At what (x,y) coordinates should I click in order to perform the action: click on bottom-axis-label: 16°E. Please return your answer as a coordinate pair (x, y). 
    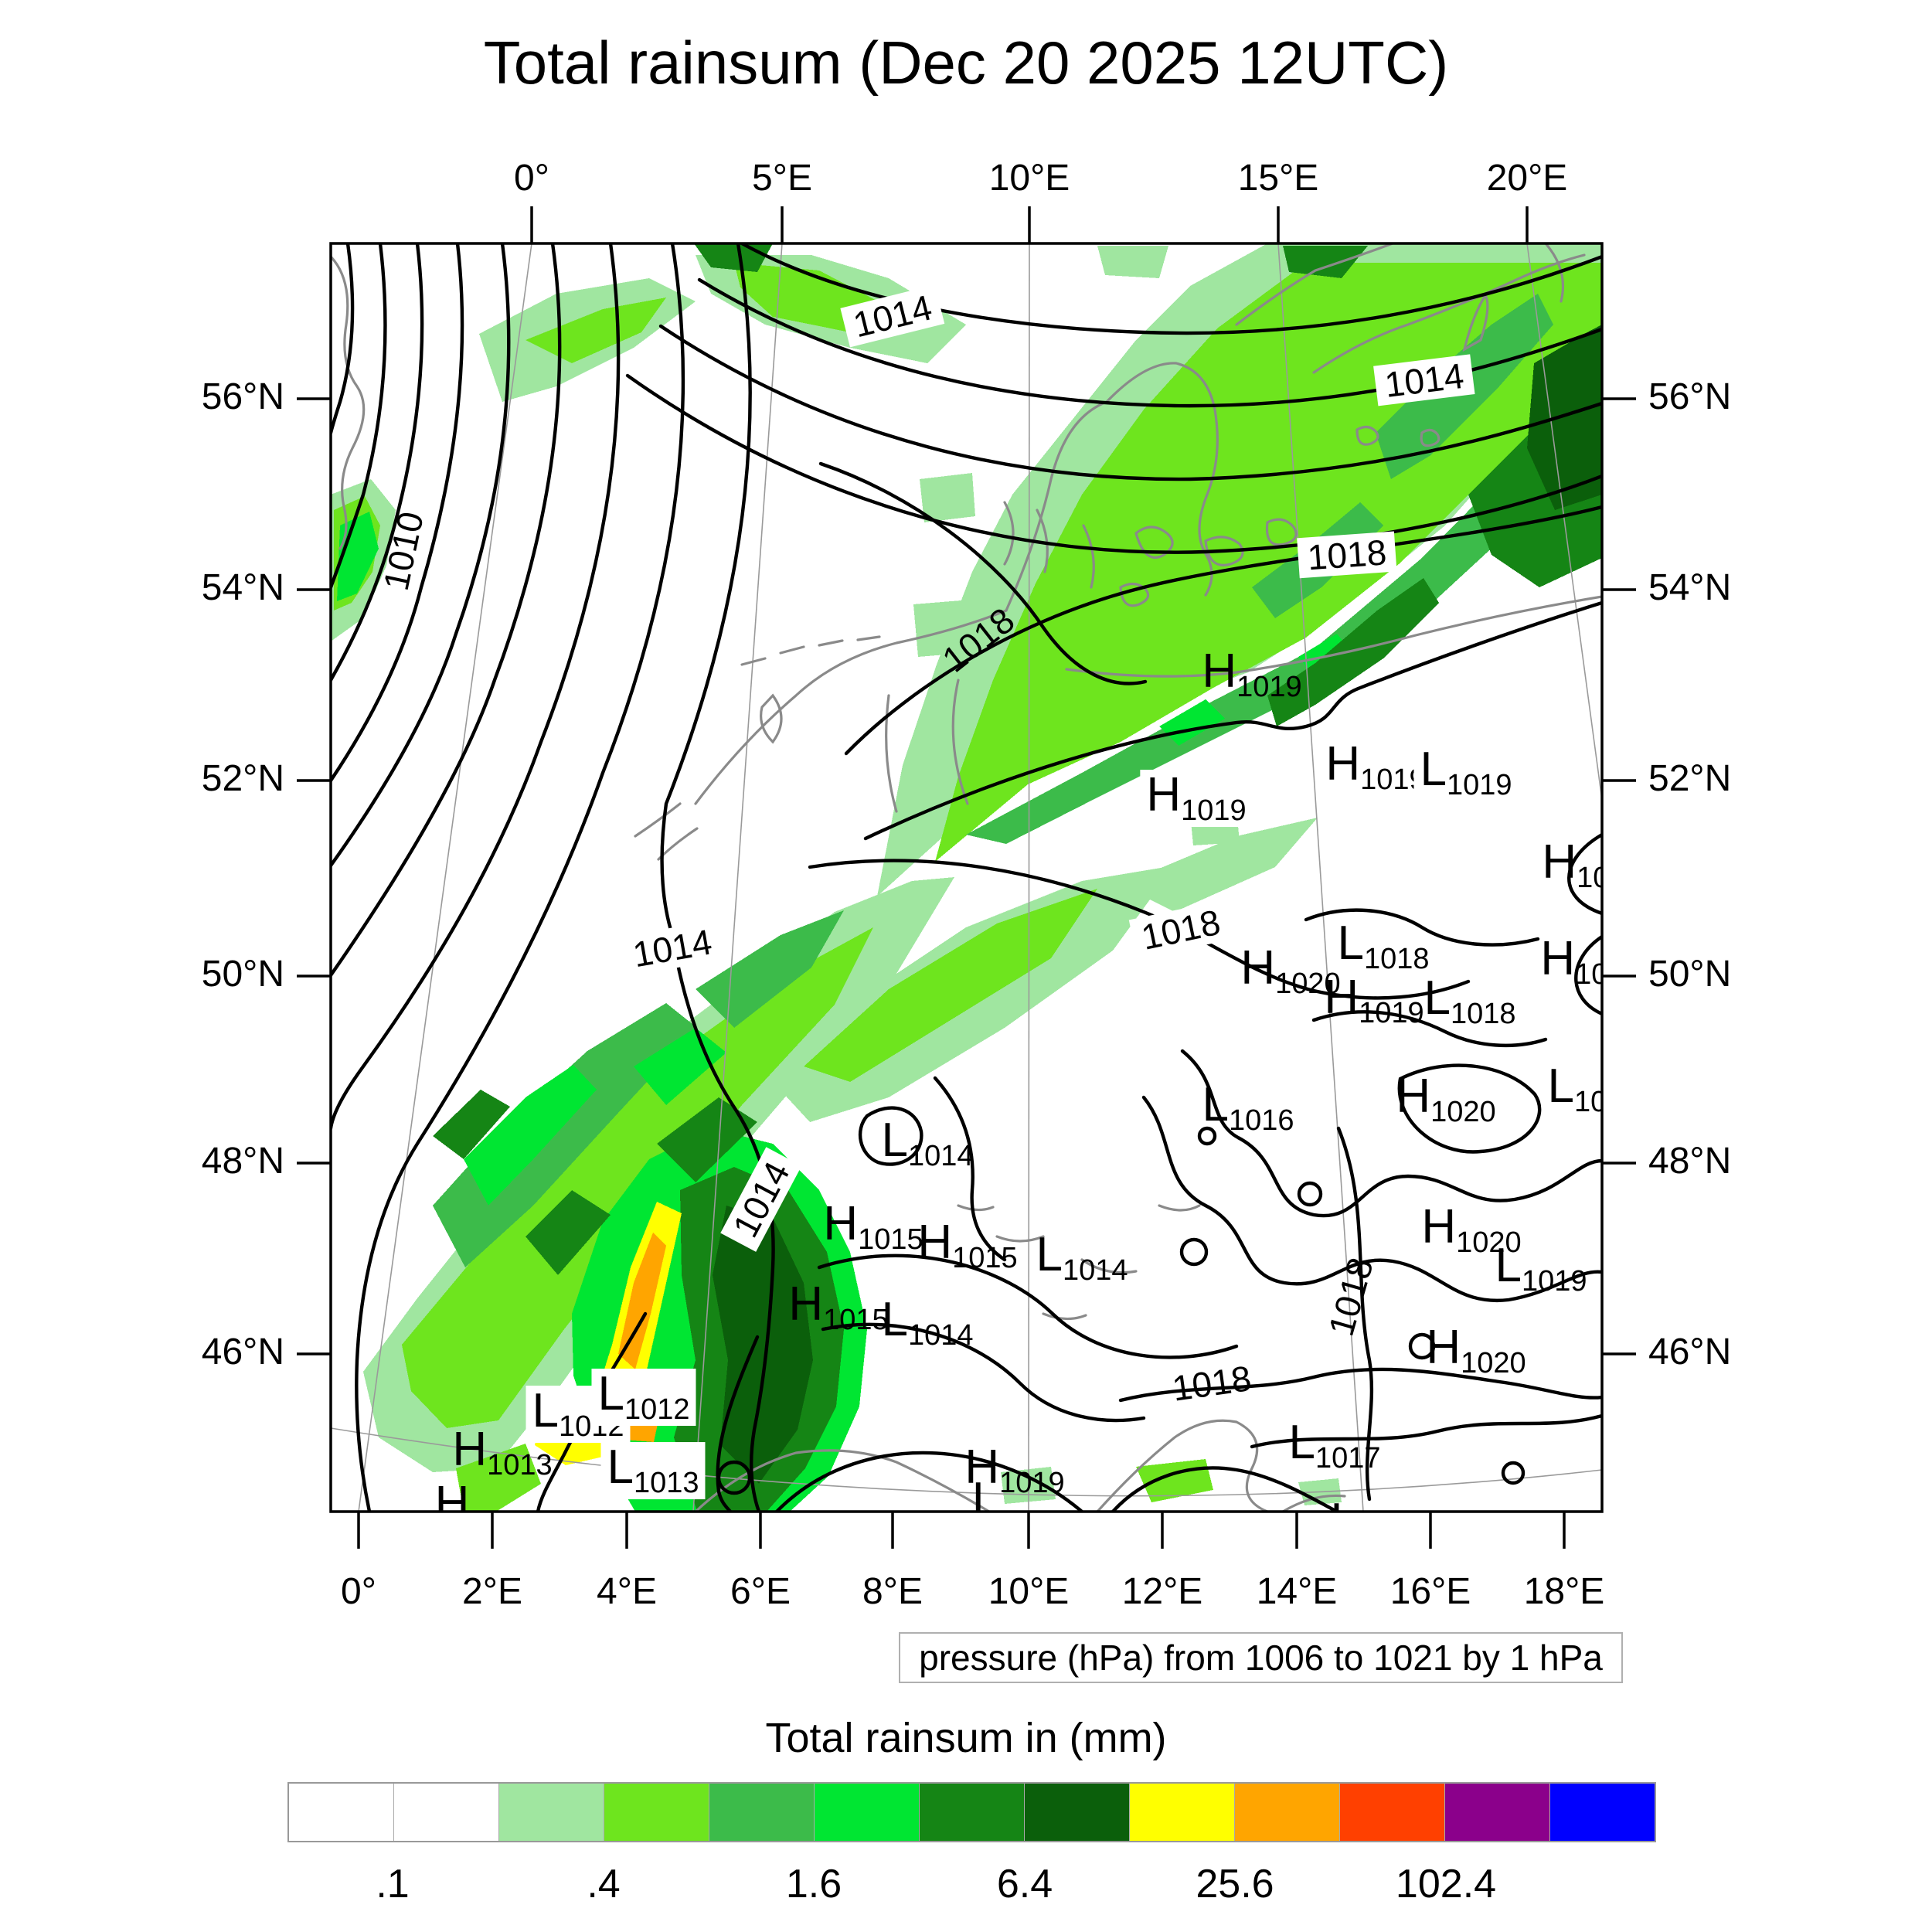
    Looking at the image, I should click on (1430, 1591).